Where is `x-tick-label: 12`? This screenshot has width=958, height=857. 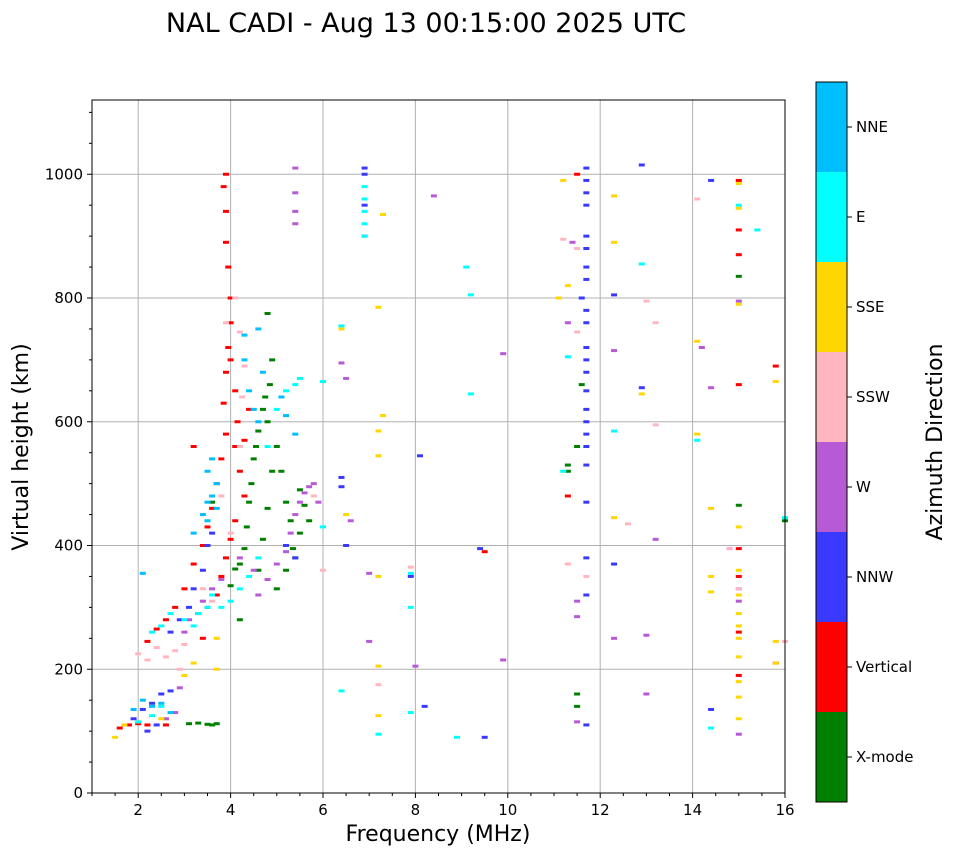
x-tick-label: 12 is located at coordinates (600, 810).